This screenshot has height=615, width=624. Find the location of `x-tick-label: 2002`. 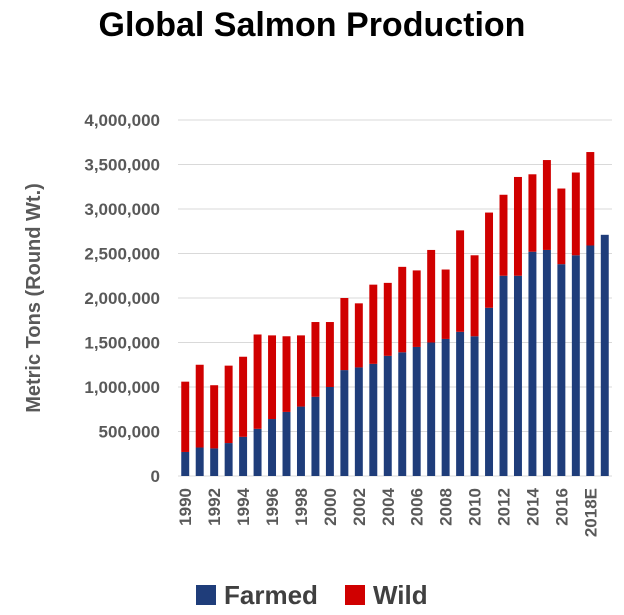

x-tick-label: 2002 is located at coordinates (359, 507).